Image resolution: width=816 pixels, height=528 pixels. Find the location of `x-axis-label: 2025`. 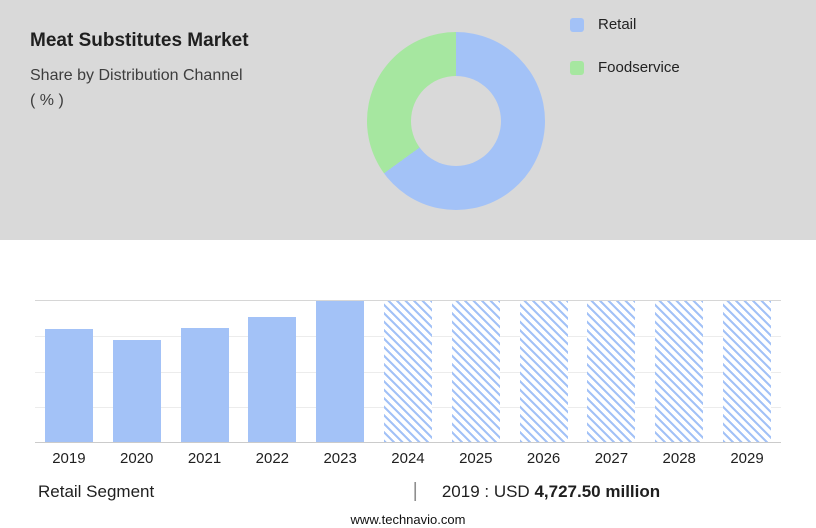

x-axis-label: 2025 is located at coordinates (476, 458).